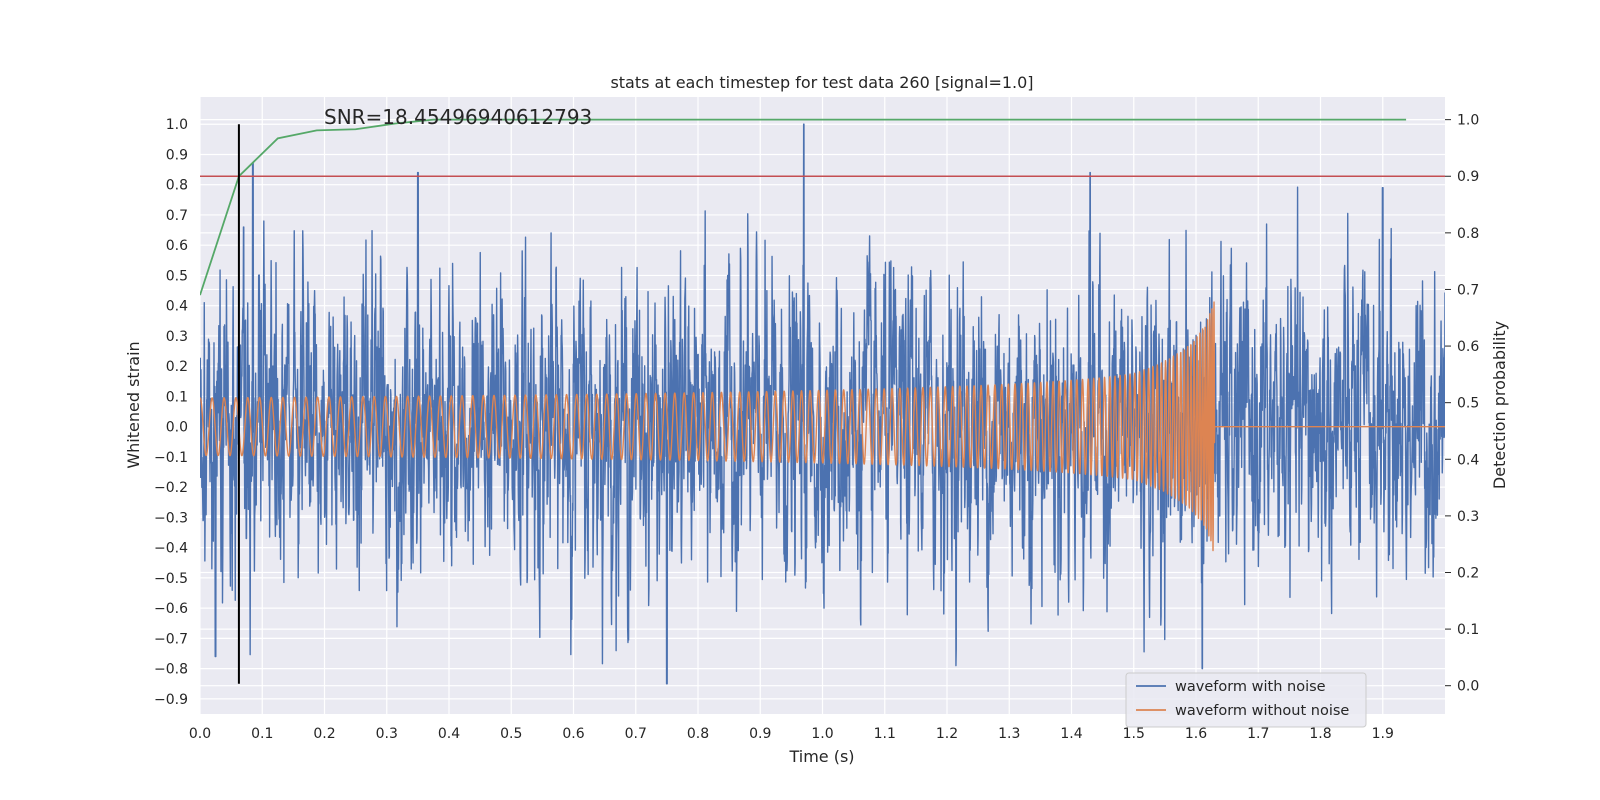 The height and width of the screenshot is (800, 1600). What do you see at coordinates (171, 670) in the screenshot?
I see `y-tick-label: −0.8` at bounding box center [171, 670].